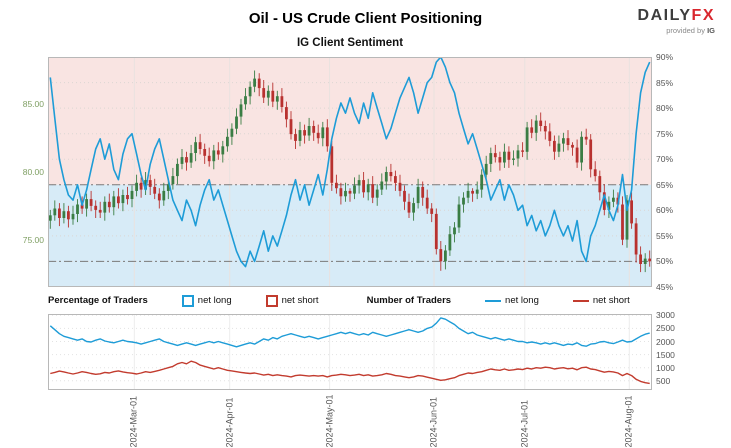 This screenshot has width=731, height=448. I want to click on date-axis-tick: 2024-Mar-01, so click(133, 421).